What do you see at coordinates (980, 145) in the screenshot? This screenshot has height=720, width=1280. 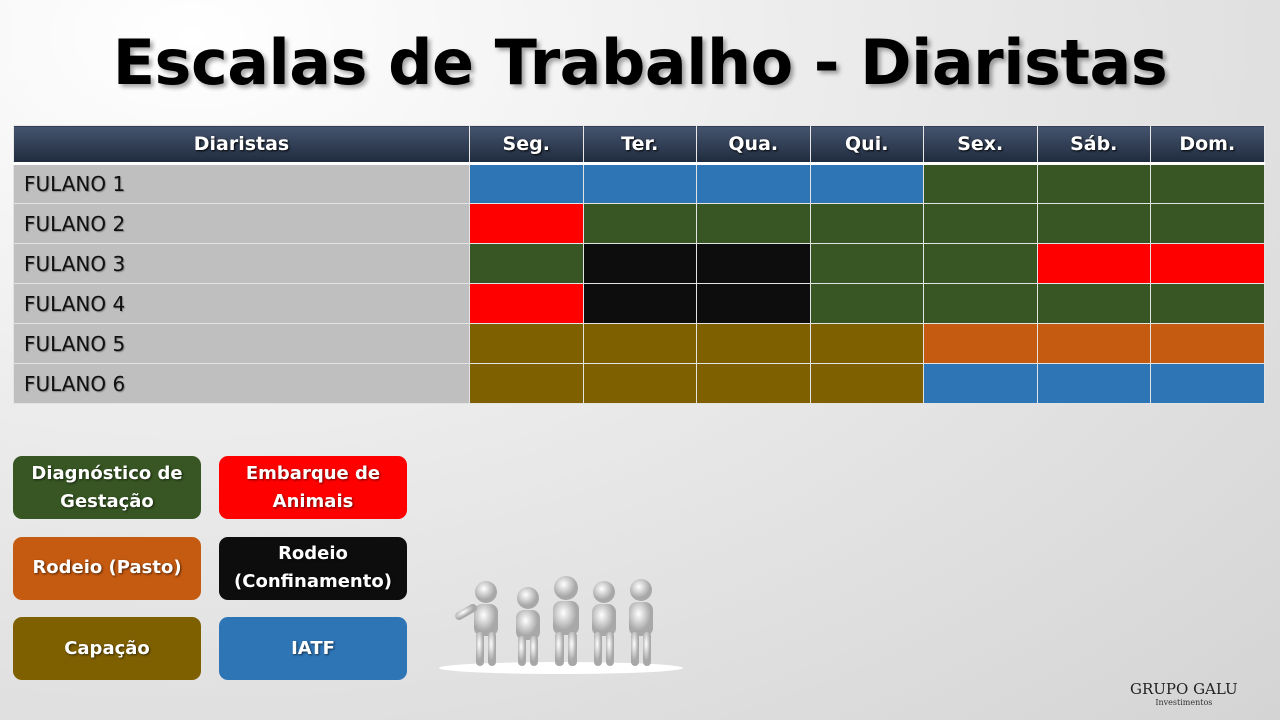 I see `header-day: Sex.` at bounding box center [980, 145].